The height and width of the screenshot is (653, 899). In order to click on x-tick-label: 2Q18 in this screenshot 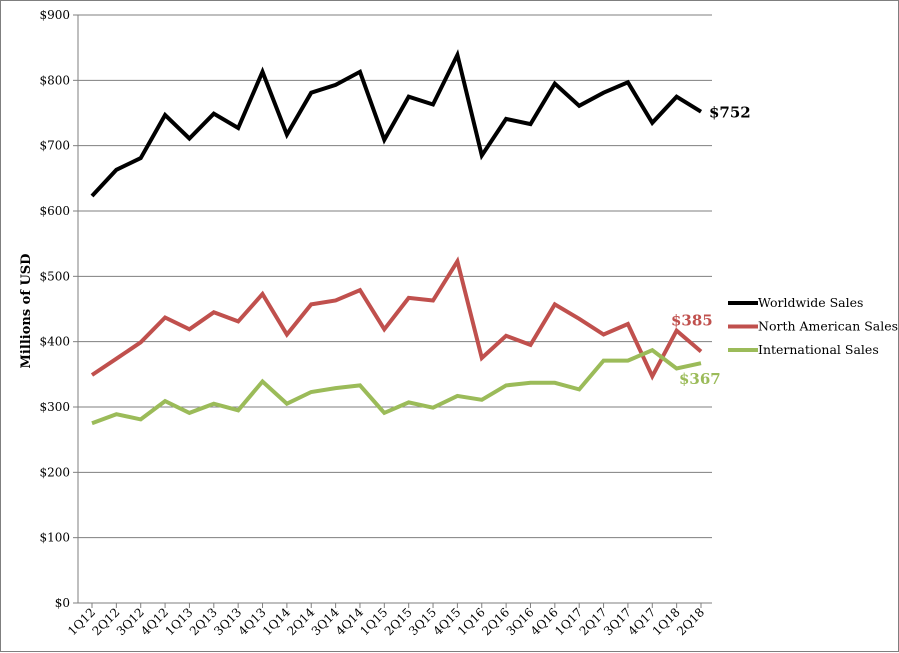, I will do `click(690, 621)`.